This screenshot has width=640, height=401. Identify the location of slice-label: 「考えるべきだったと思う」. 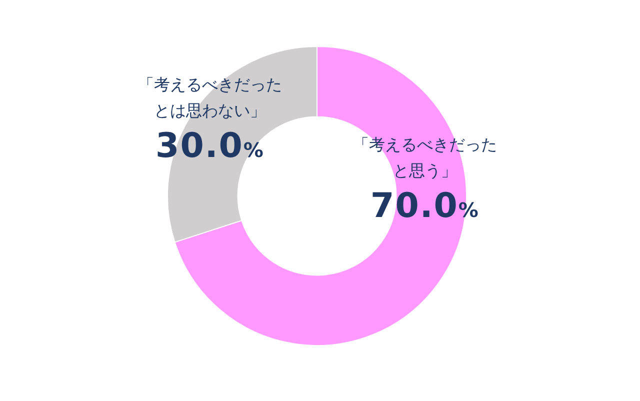
(425, 158).